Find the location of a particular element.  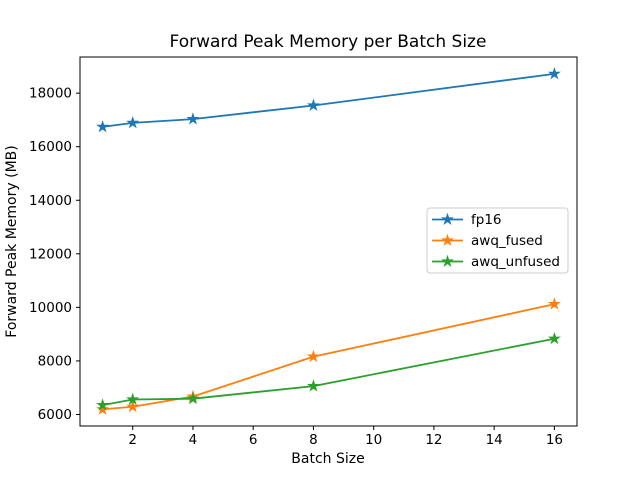

legend-marker-fp16 is located at coordinates (447, 219).